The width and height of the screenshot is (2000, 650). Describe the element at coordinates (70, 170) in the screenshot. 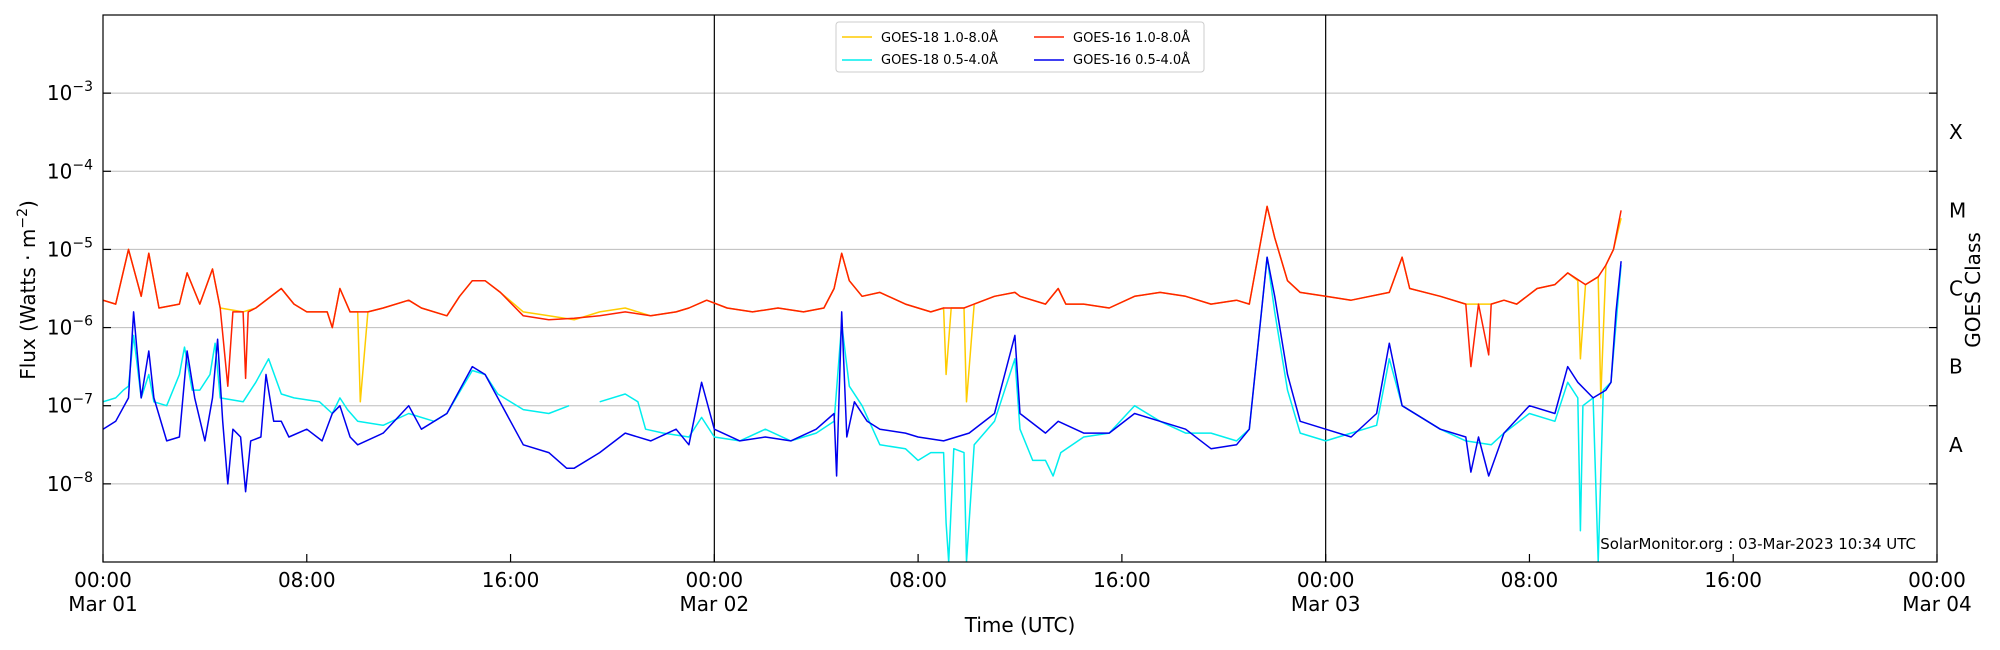

I see `y-tick-label: 10⁻⁴` at that location.